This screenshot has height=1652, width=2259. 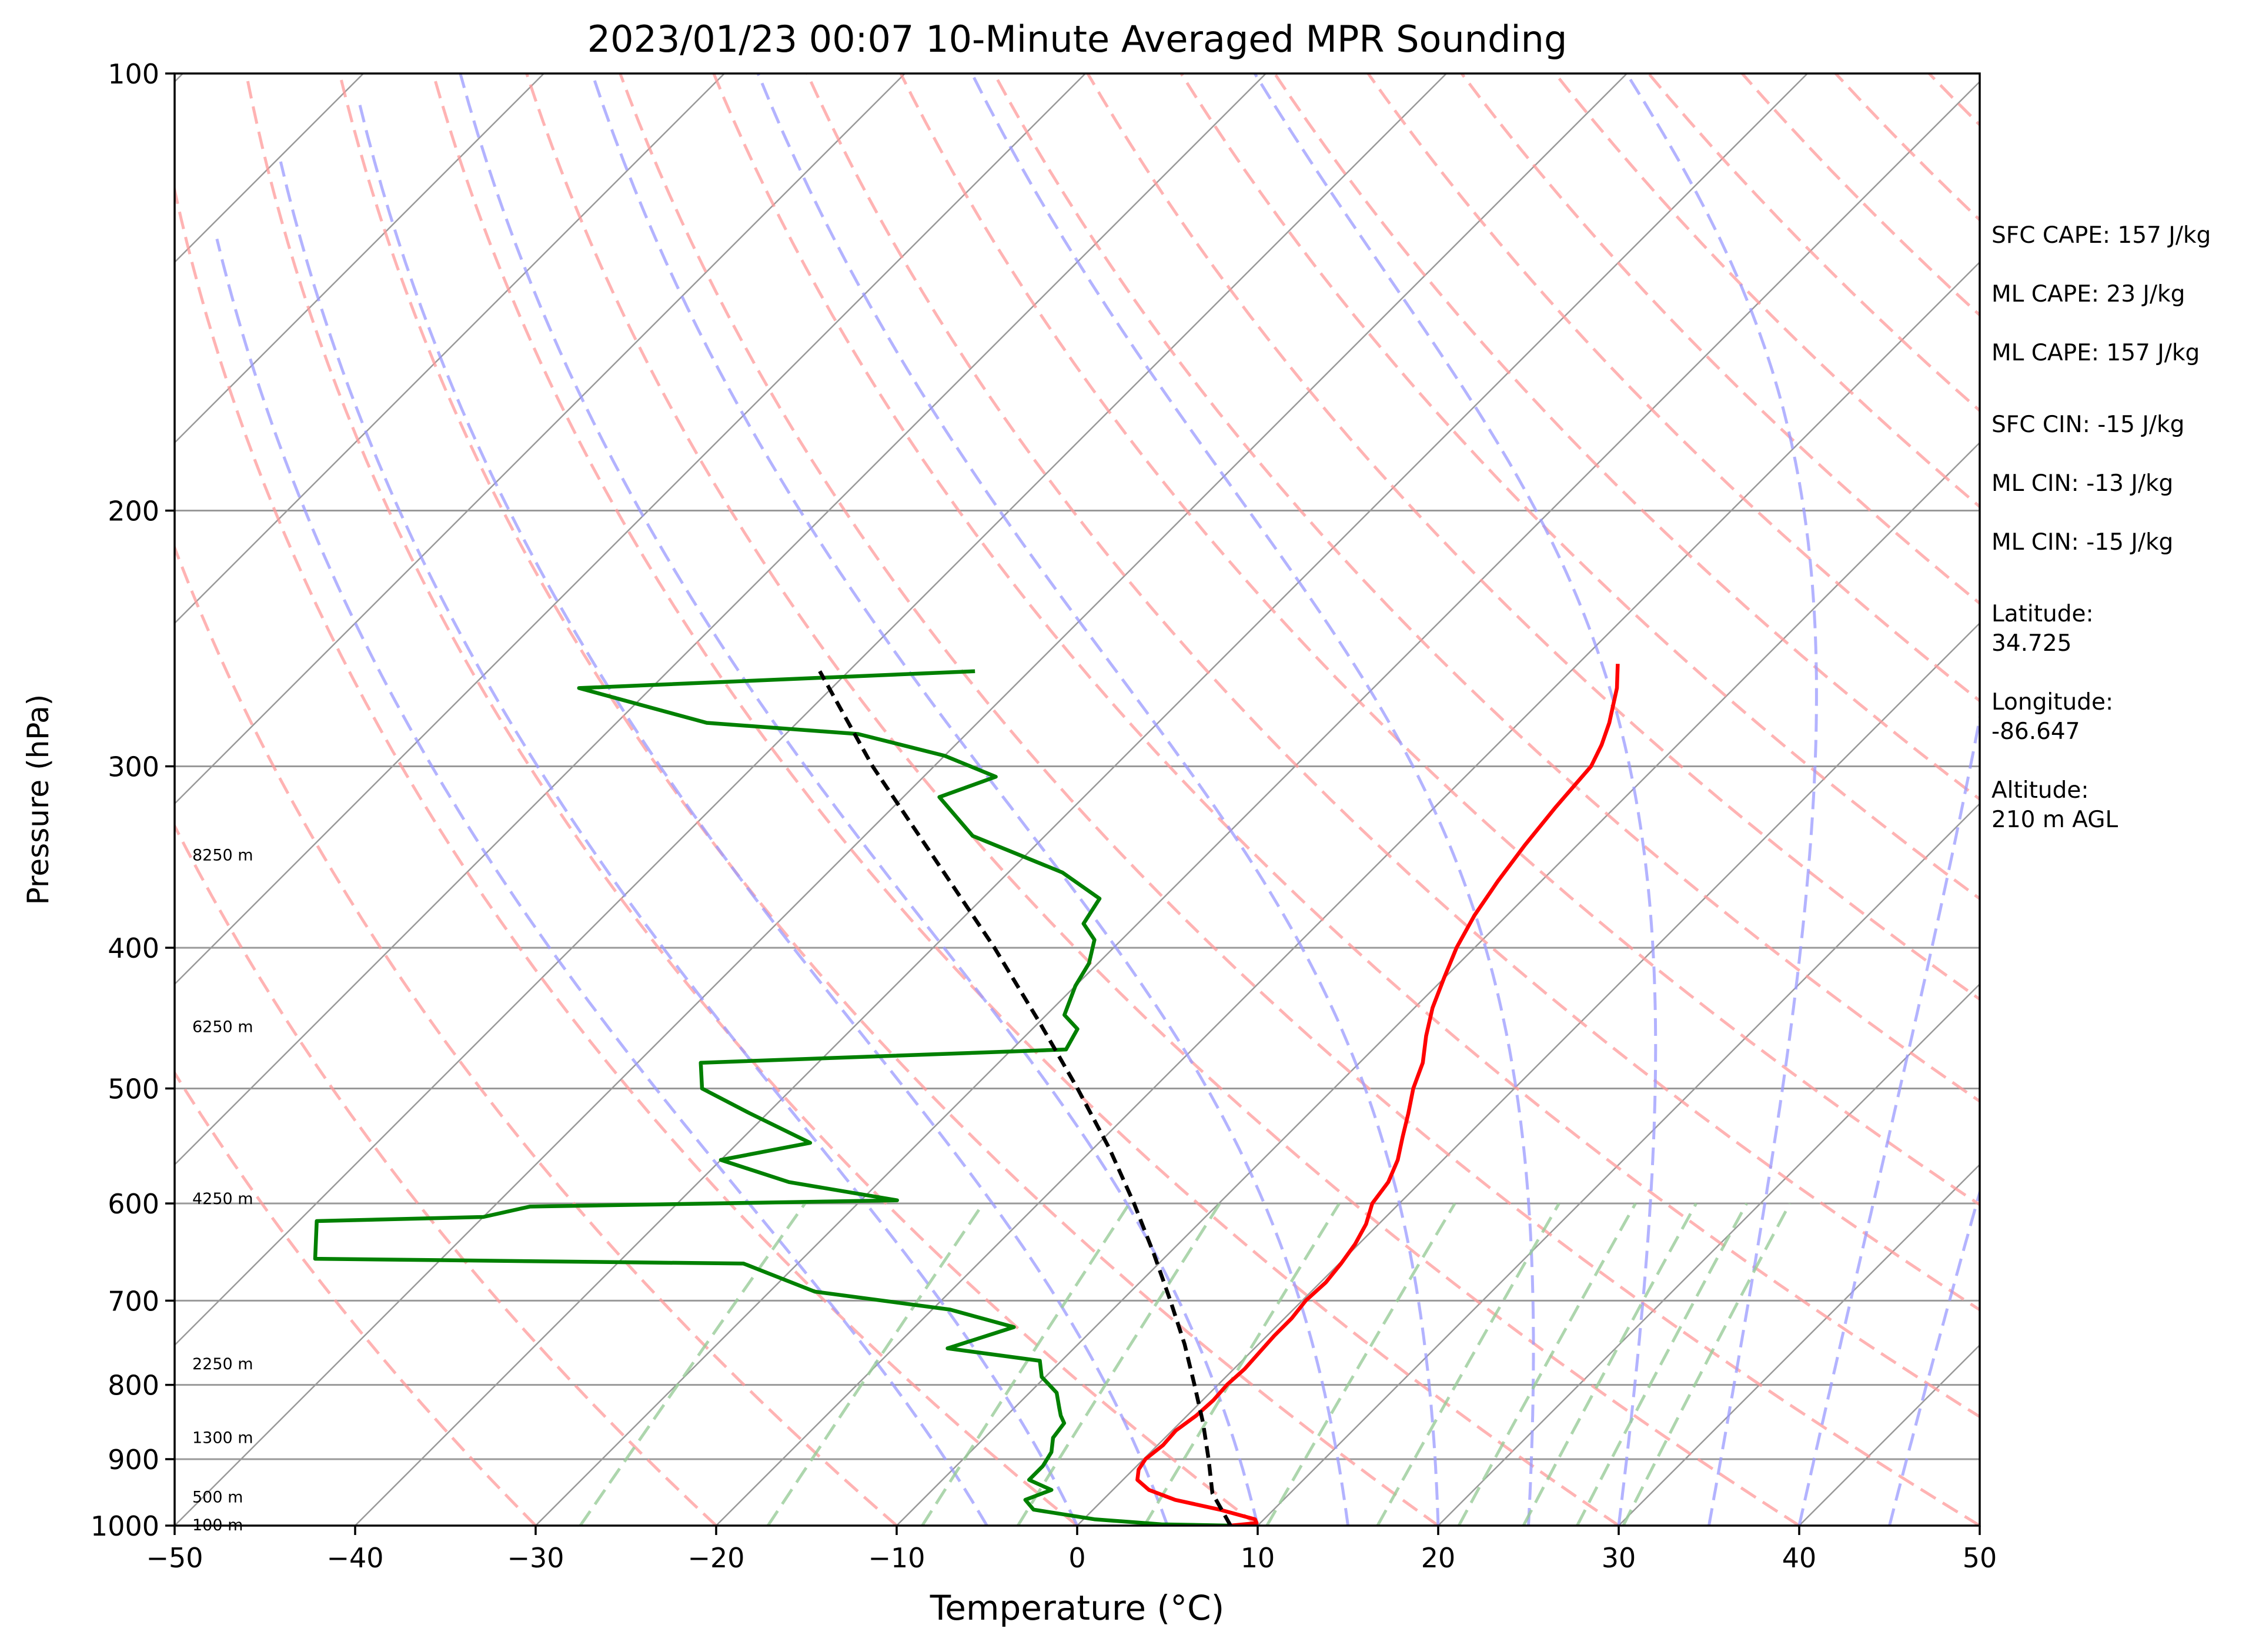 I want to click on x-tick-label-4: −10, so click(x=896, y=1558).